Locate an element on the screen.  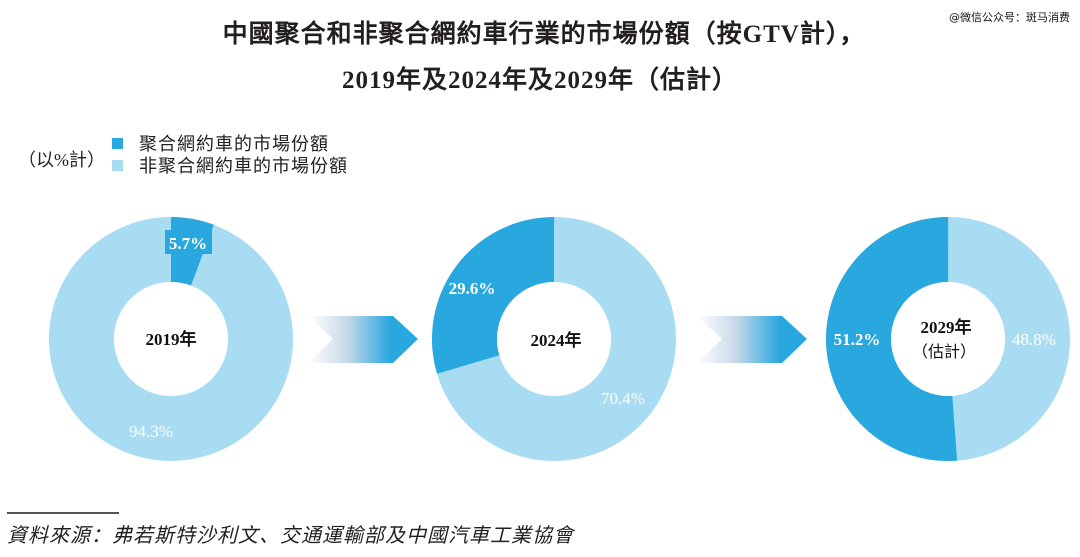
label-2029-agg: 51.2% is located at coordinates (857, 339).